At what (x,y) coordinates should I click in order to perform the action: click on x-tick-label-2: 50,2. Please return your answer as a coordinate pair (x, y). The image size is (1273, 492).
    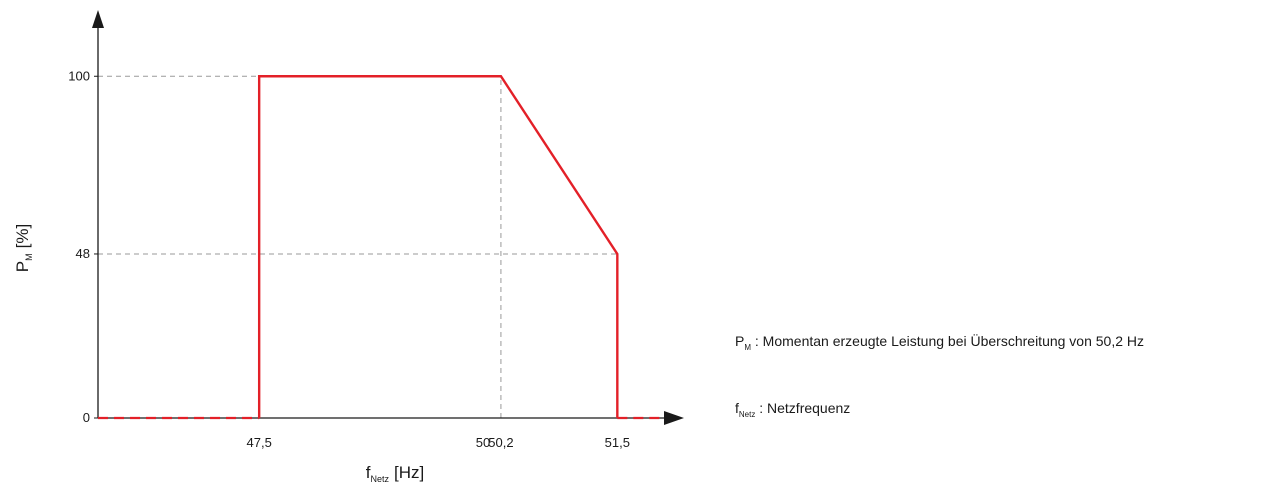
    Looking at the image, I should click on (500, 442).